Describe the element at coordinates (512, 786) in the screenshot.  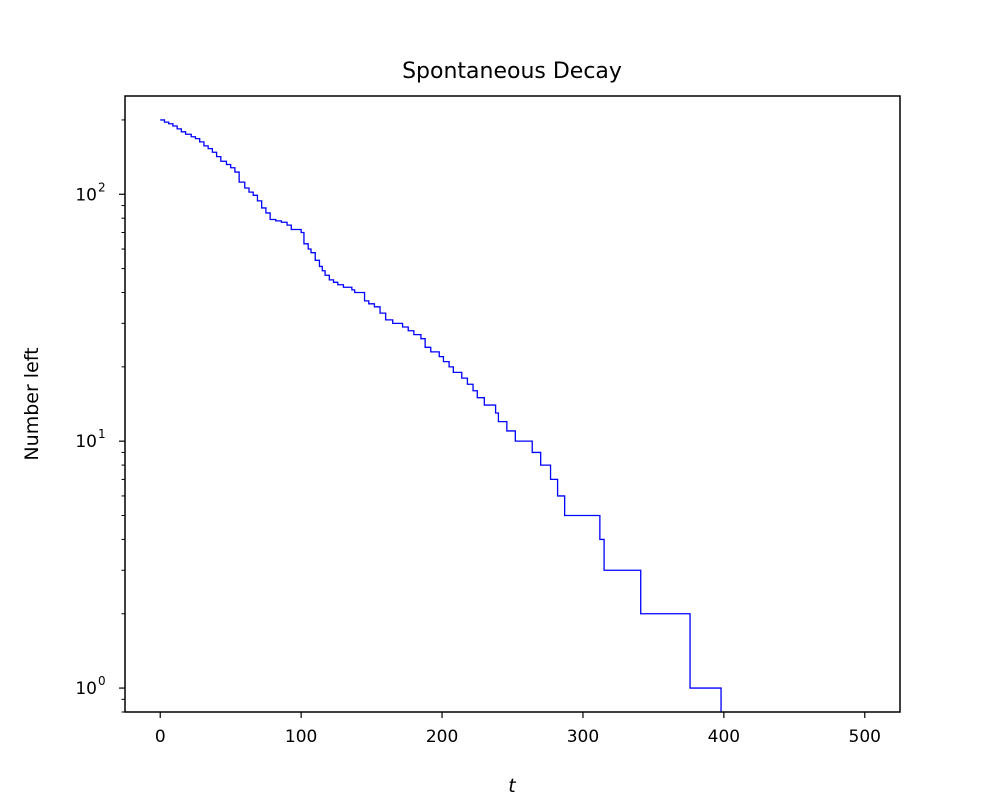
I see `x-axis-label: t` at that location.